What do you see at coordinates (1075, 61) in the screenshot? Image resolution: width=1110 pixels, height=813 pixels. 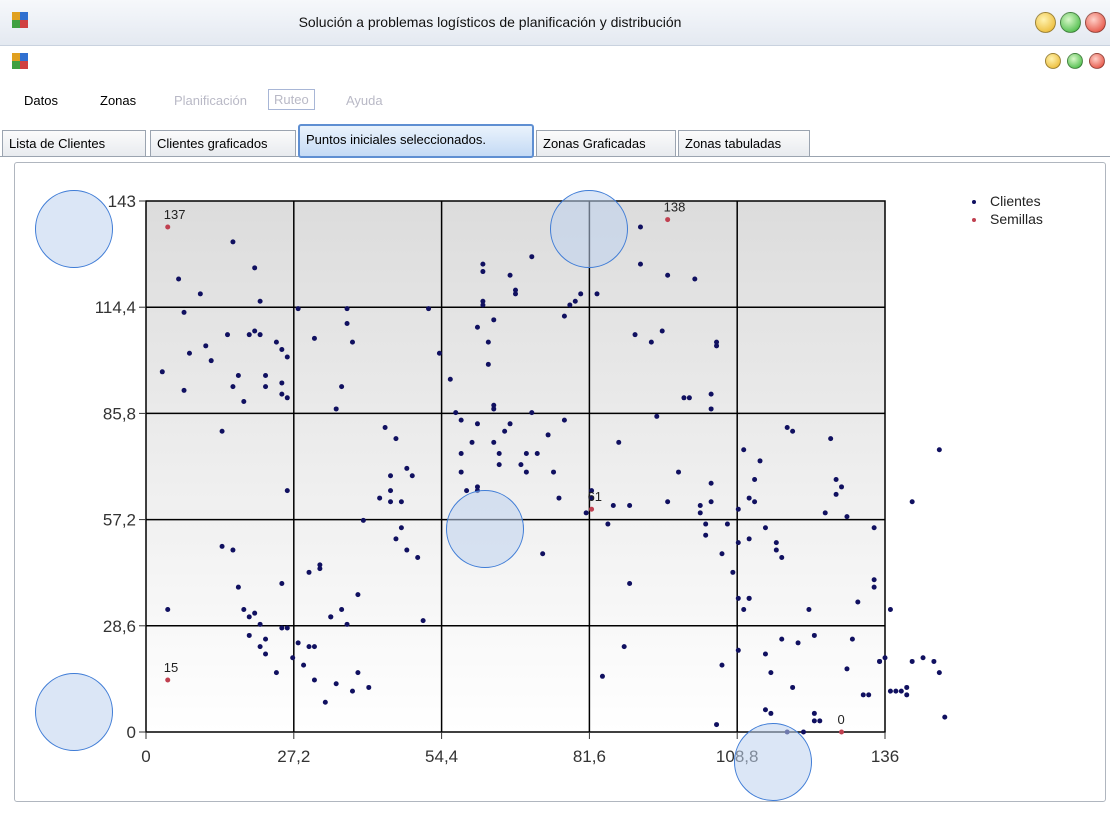 I see `child-maximize-button` at bounding box center [1075, 61].